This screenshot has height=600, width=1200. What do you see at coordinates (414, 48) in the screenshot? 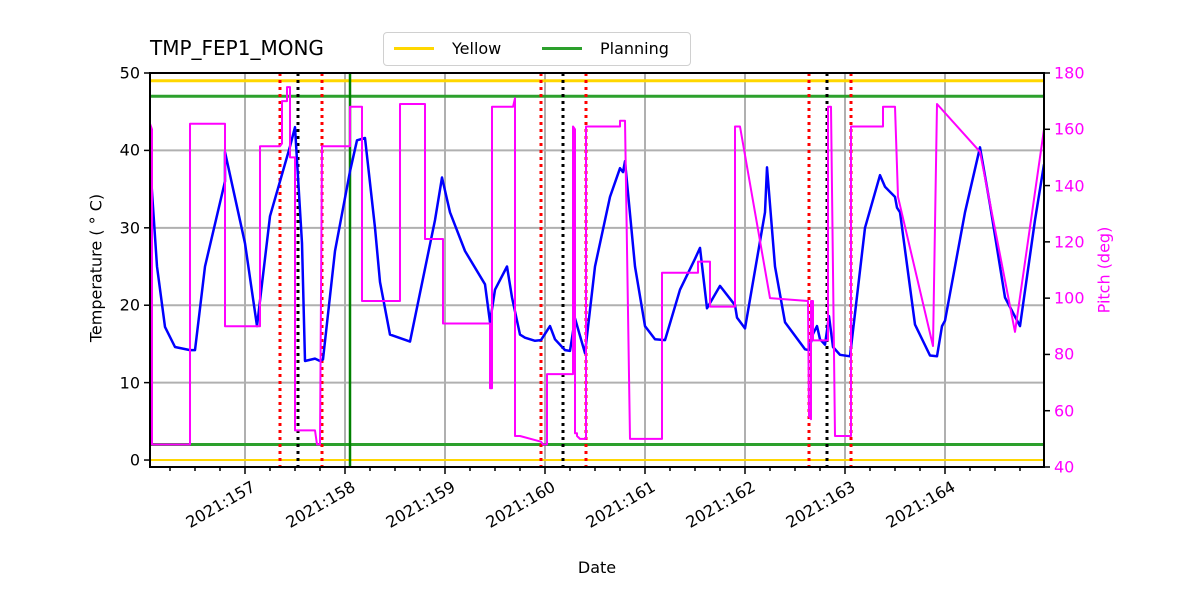
I see `legend-swatch-yellow` at bounding box center [414, 48].